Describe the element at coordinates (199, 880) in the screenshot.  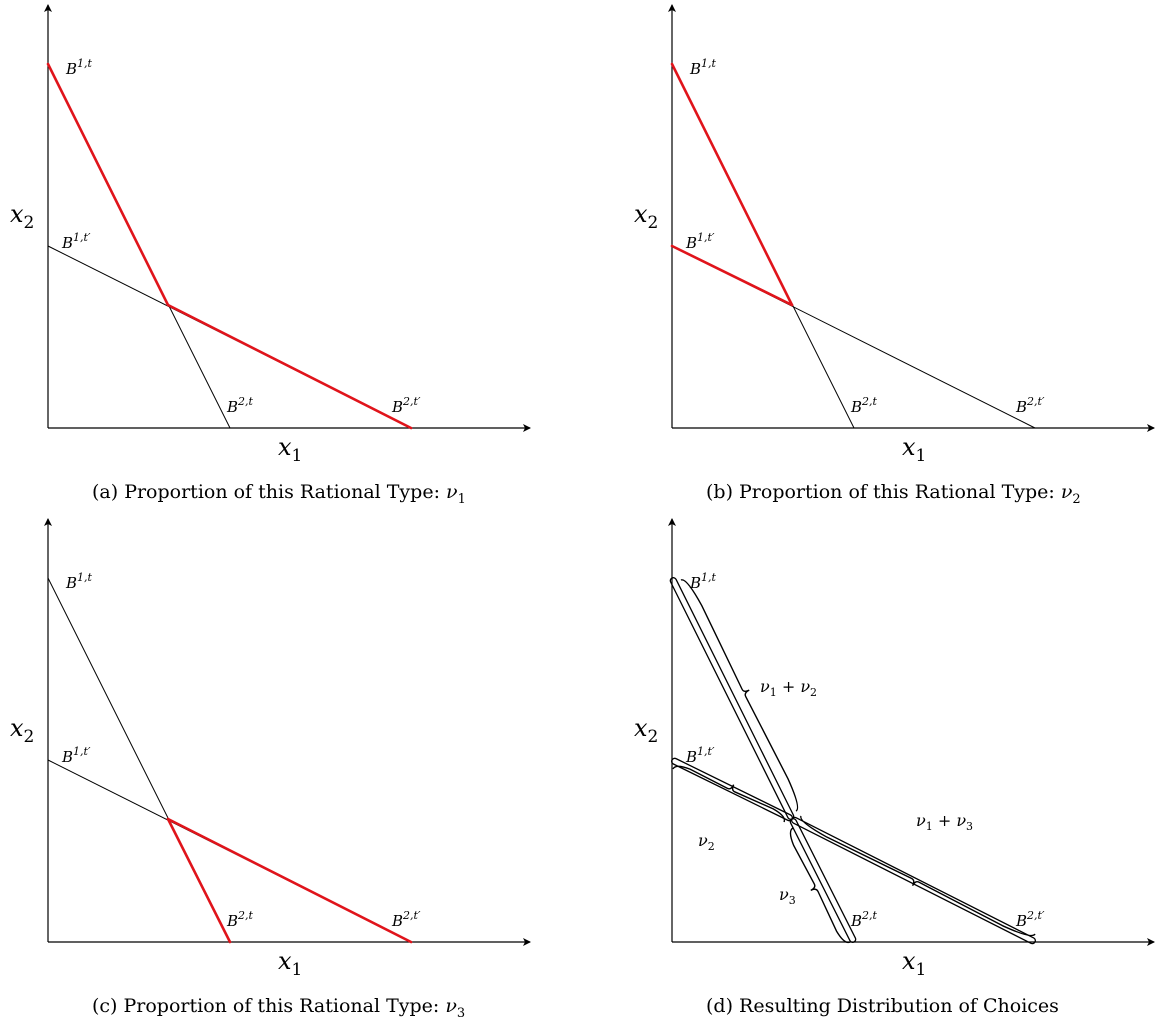
I see `choice-segment-k-to-b2t` at that location.